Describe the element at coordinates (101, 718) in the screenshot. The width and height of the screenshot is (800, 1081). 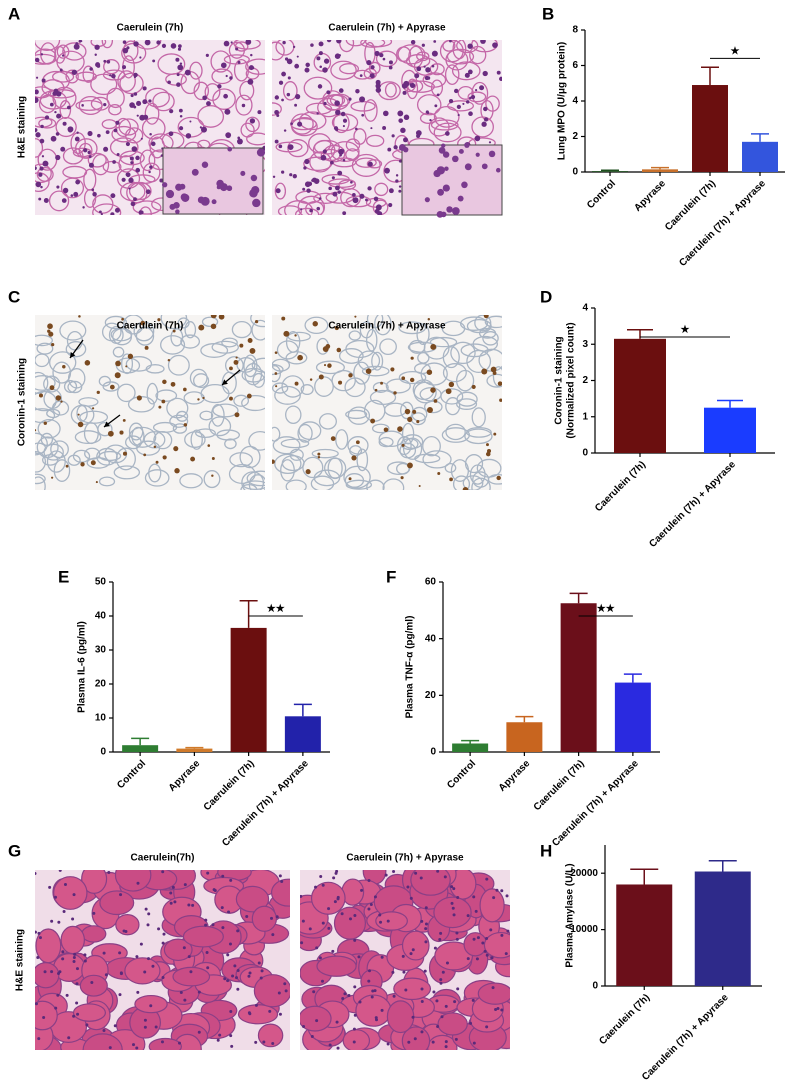
I see `y-tick-label: 10` at that location.